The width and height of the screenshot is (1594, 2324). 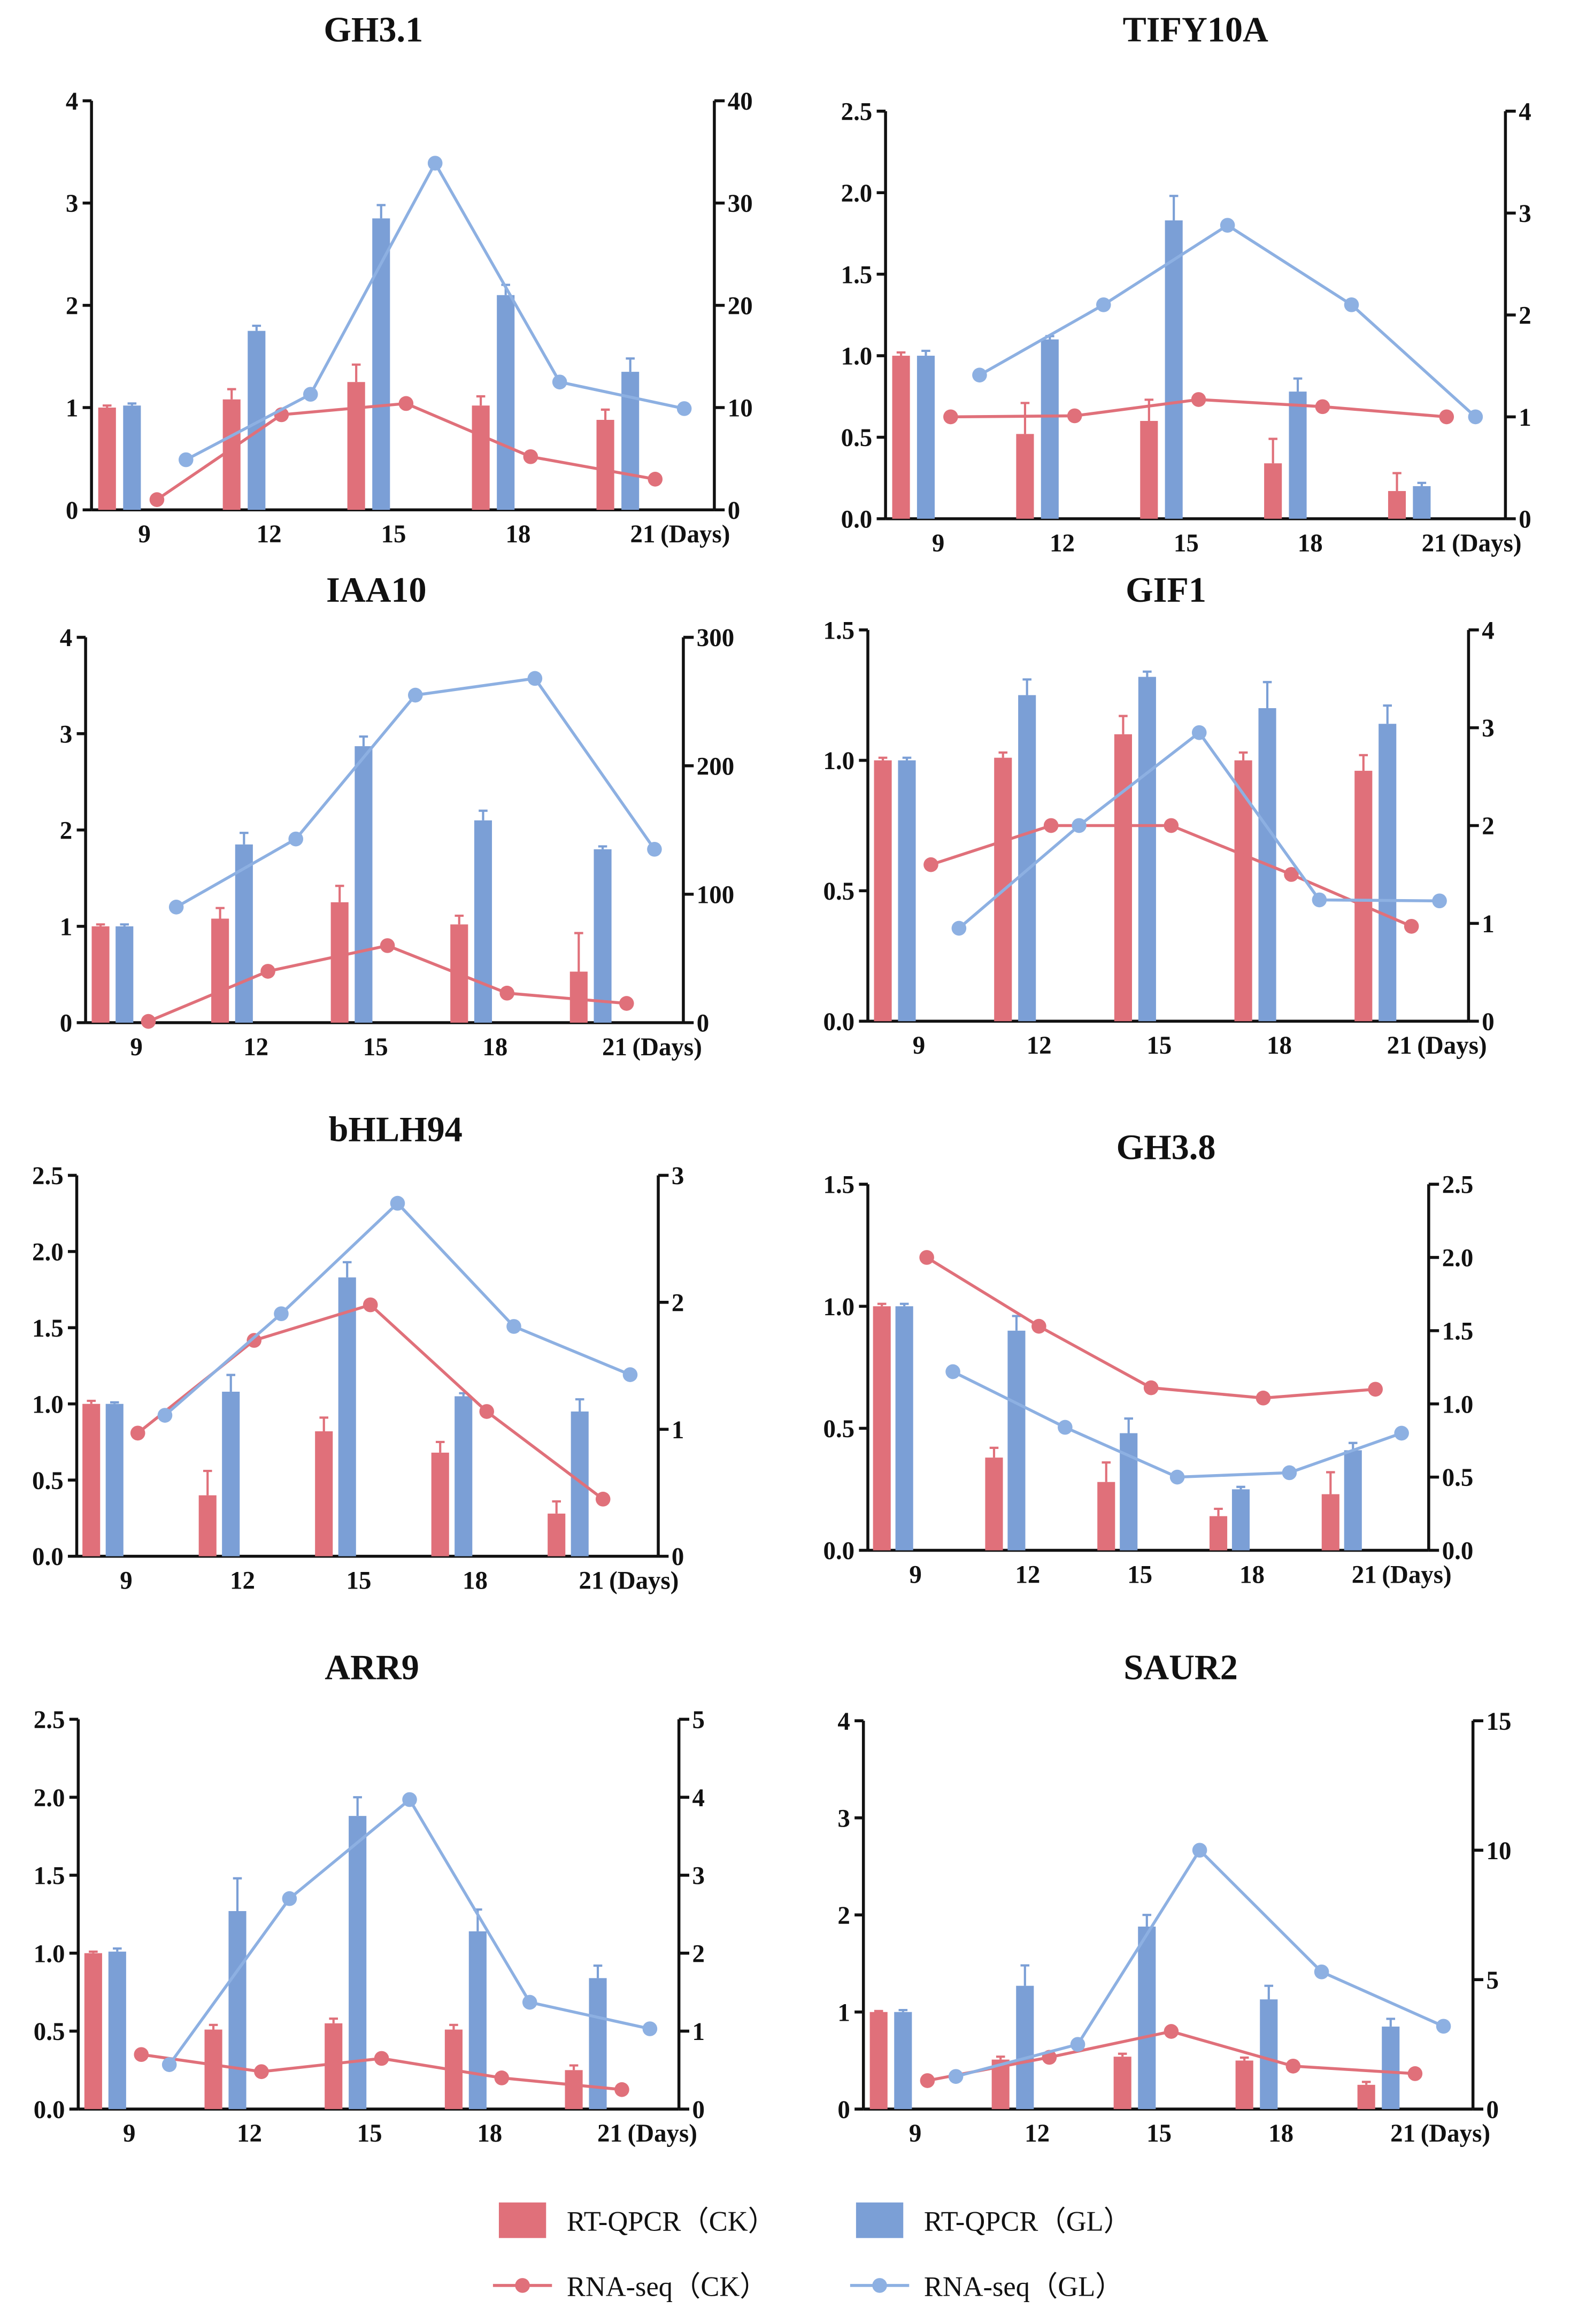 I want to click on line-rnaseq-ck, so click(x=1151, y=1328).